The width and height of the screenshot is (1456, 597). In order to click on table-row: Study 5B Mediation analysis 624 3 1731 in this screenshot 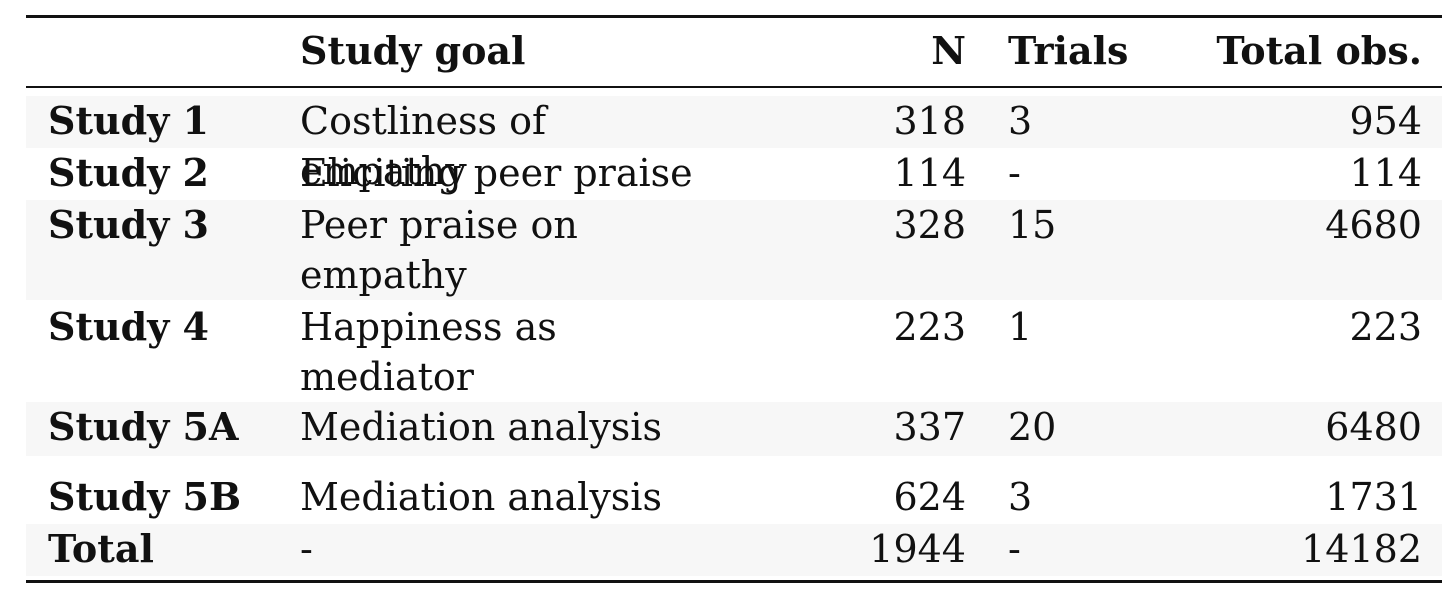, I will do `click(734, 498)`.